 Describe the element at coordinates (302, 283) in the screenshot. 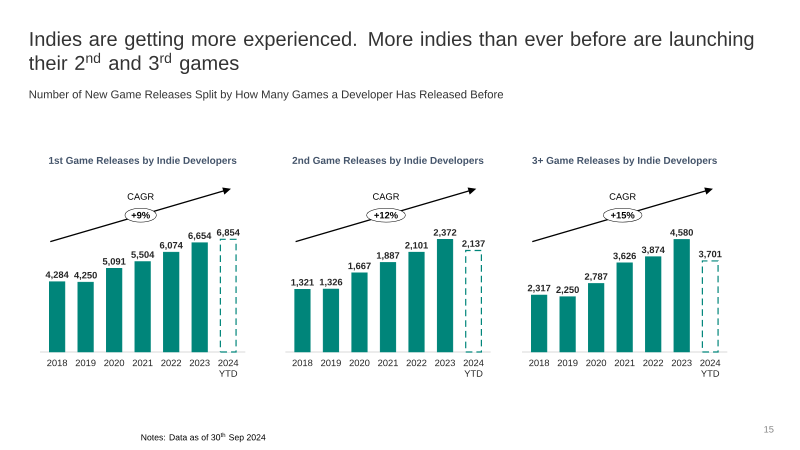

I see `data-label: 1,321` at that location.